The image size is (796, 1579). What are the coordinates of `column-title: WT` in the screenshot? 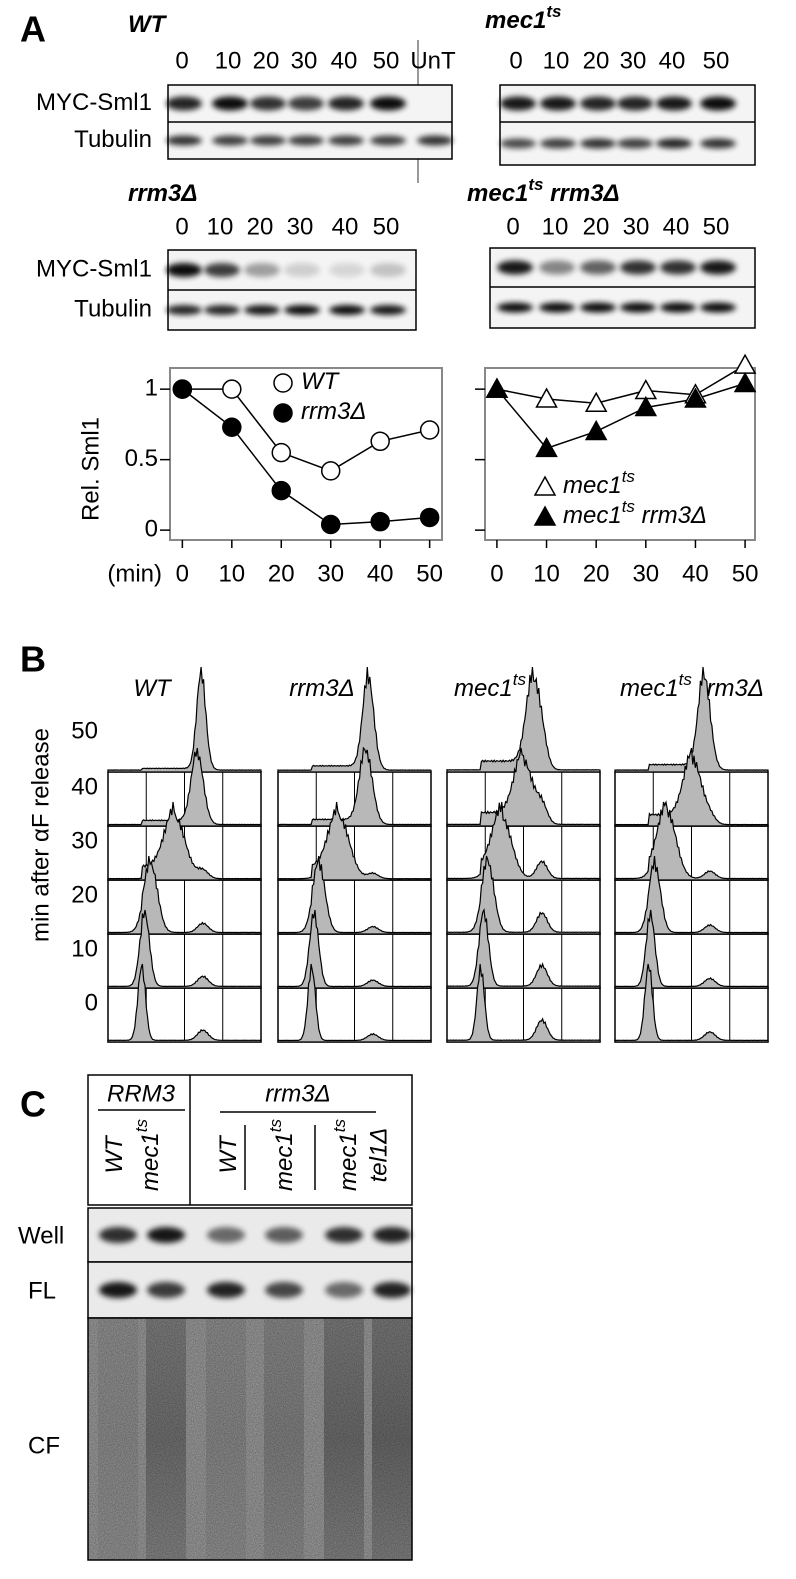 It's located at (153, 688).